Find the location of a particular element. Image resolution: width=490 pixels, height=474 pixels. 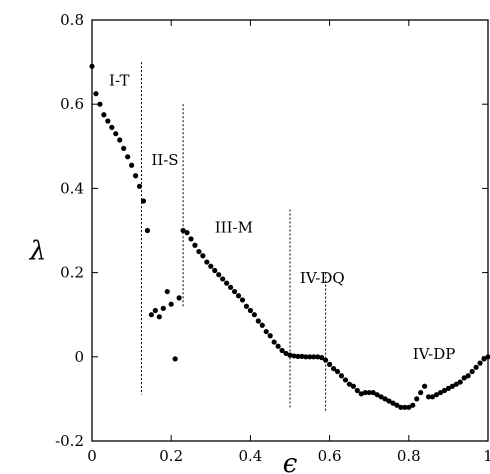

y-tick-label: 0.6 is located at coordinates (72, 104).